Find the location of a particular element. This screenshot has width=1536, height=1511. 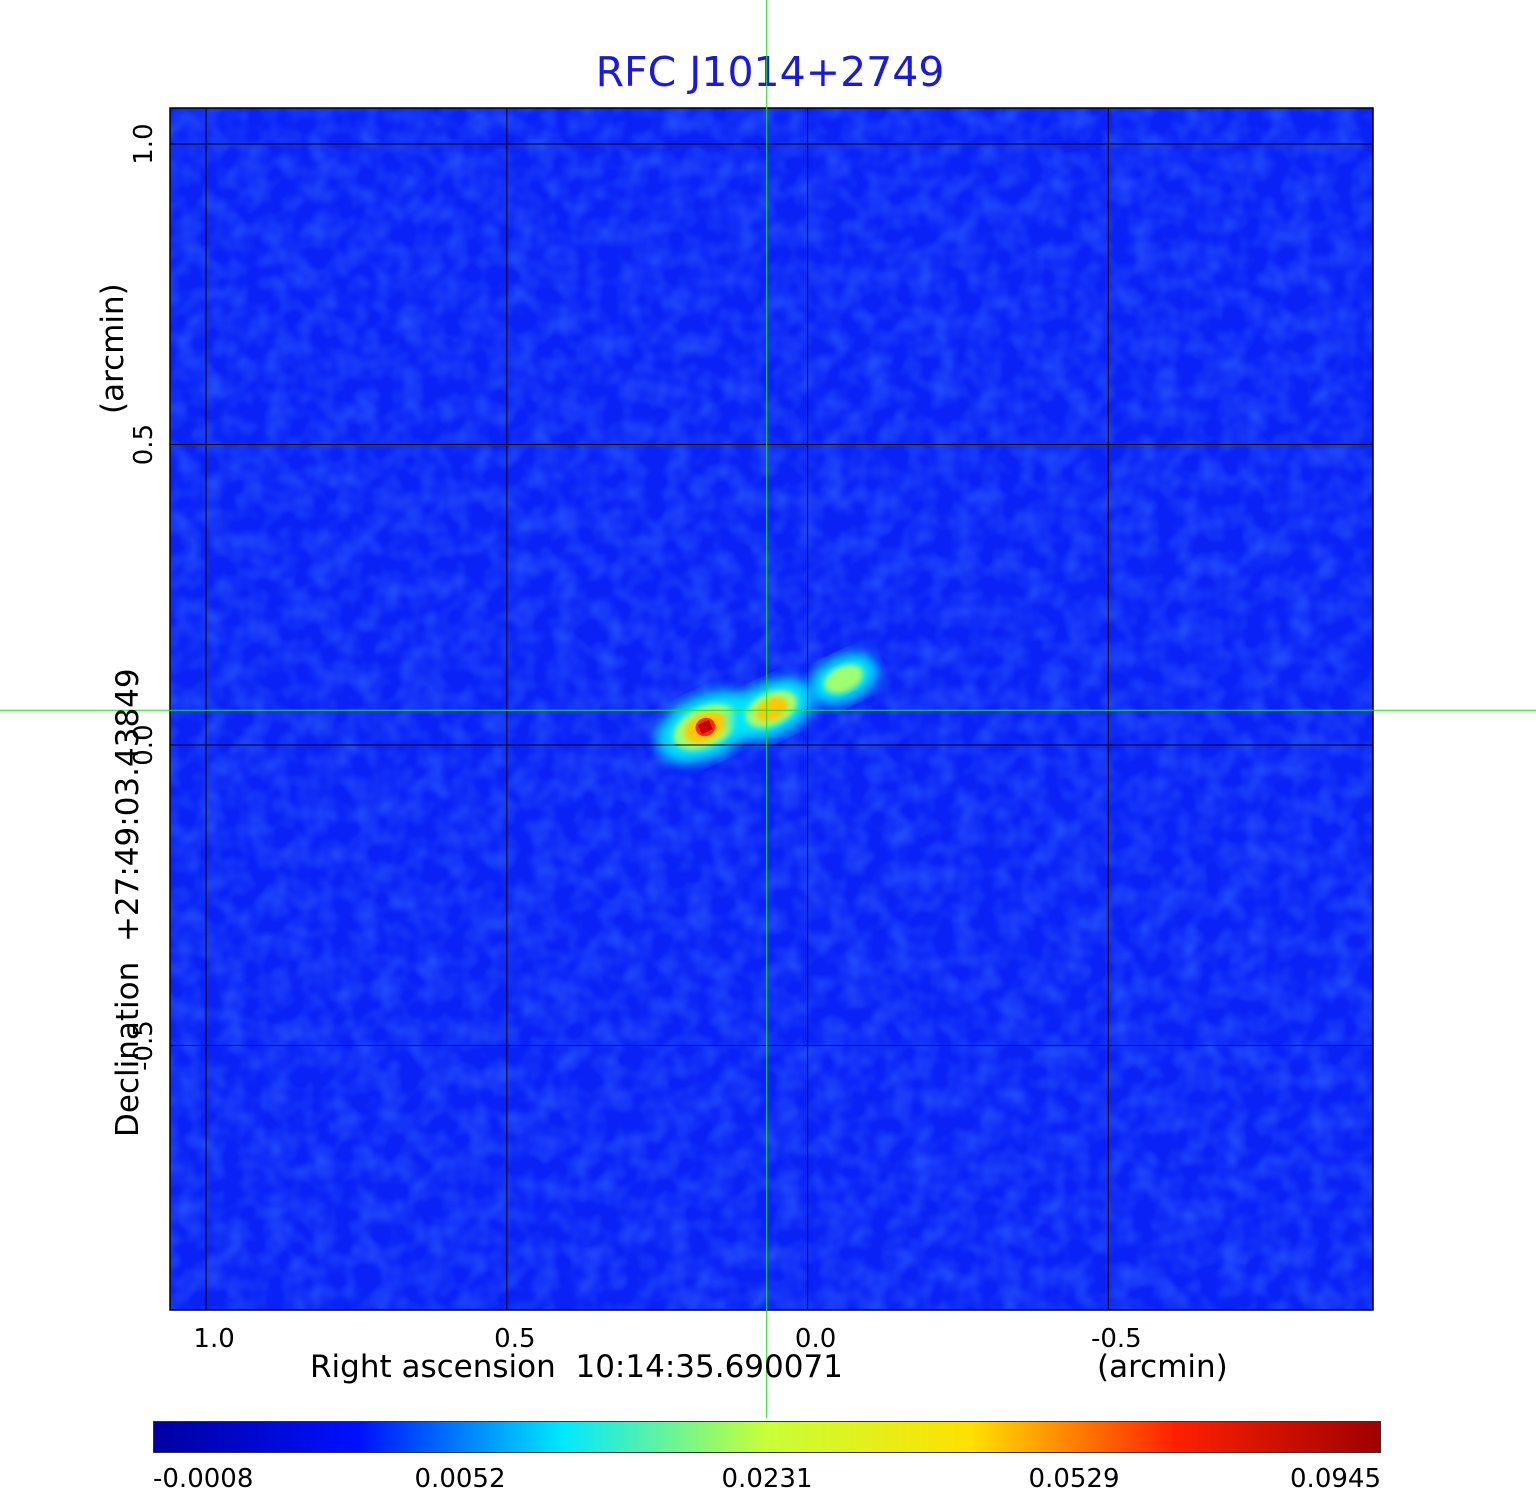

chart-title: RFC J1014+2749 is located at coordinates (770, 72).